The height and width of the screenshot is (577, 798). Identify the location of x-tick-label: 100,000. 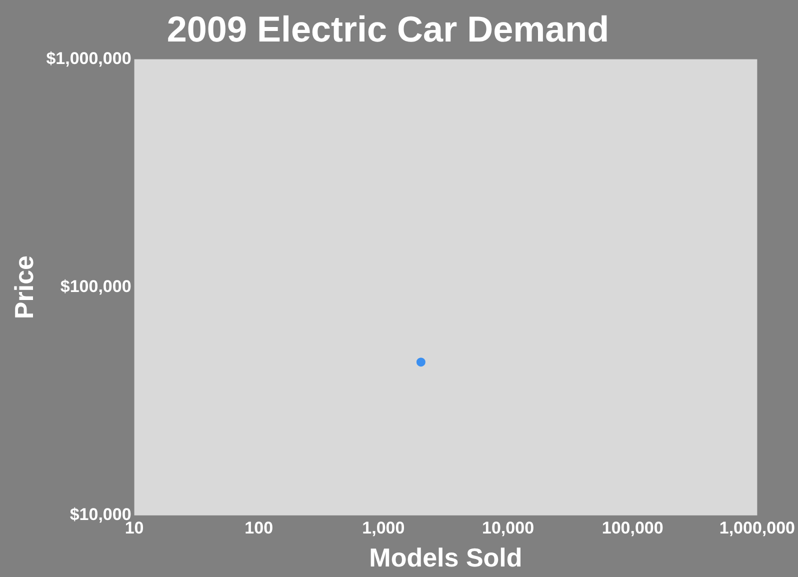
(633, 528).